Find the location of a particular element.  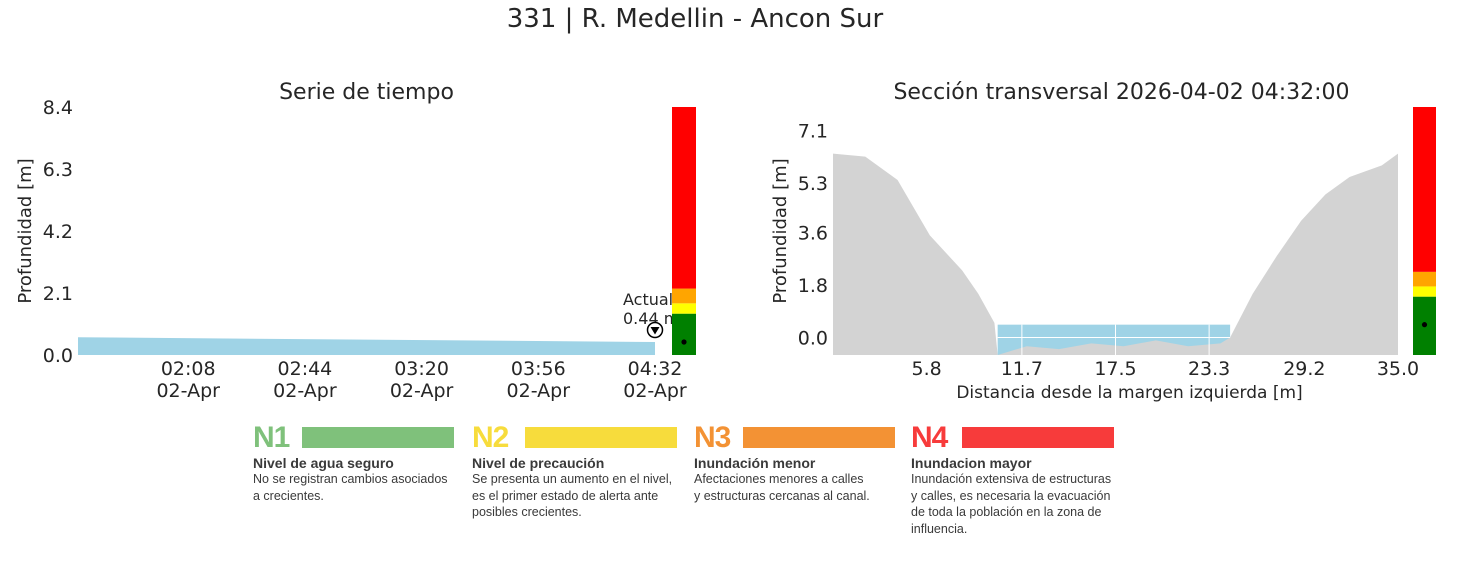

x-tick-label: 03:20 02-Apr is located at coordinates (422, 380).